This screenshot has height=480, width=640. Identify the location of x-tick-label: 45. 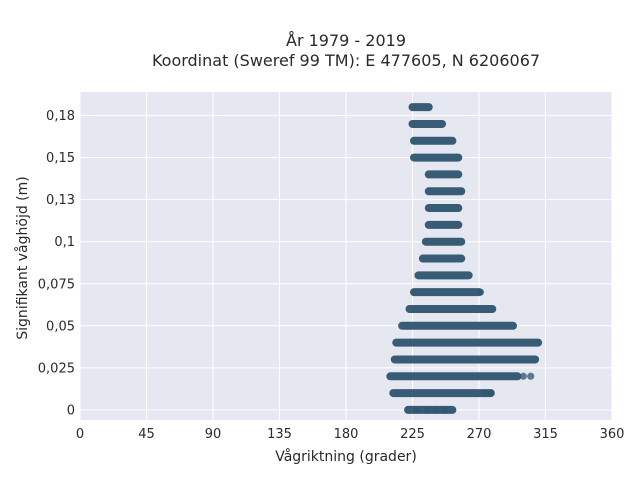
(146, 434).